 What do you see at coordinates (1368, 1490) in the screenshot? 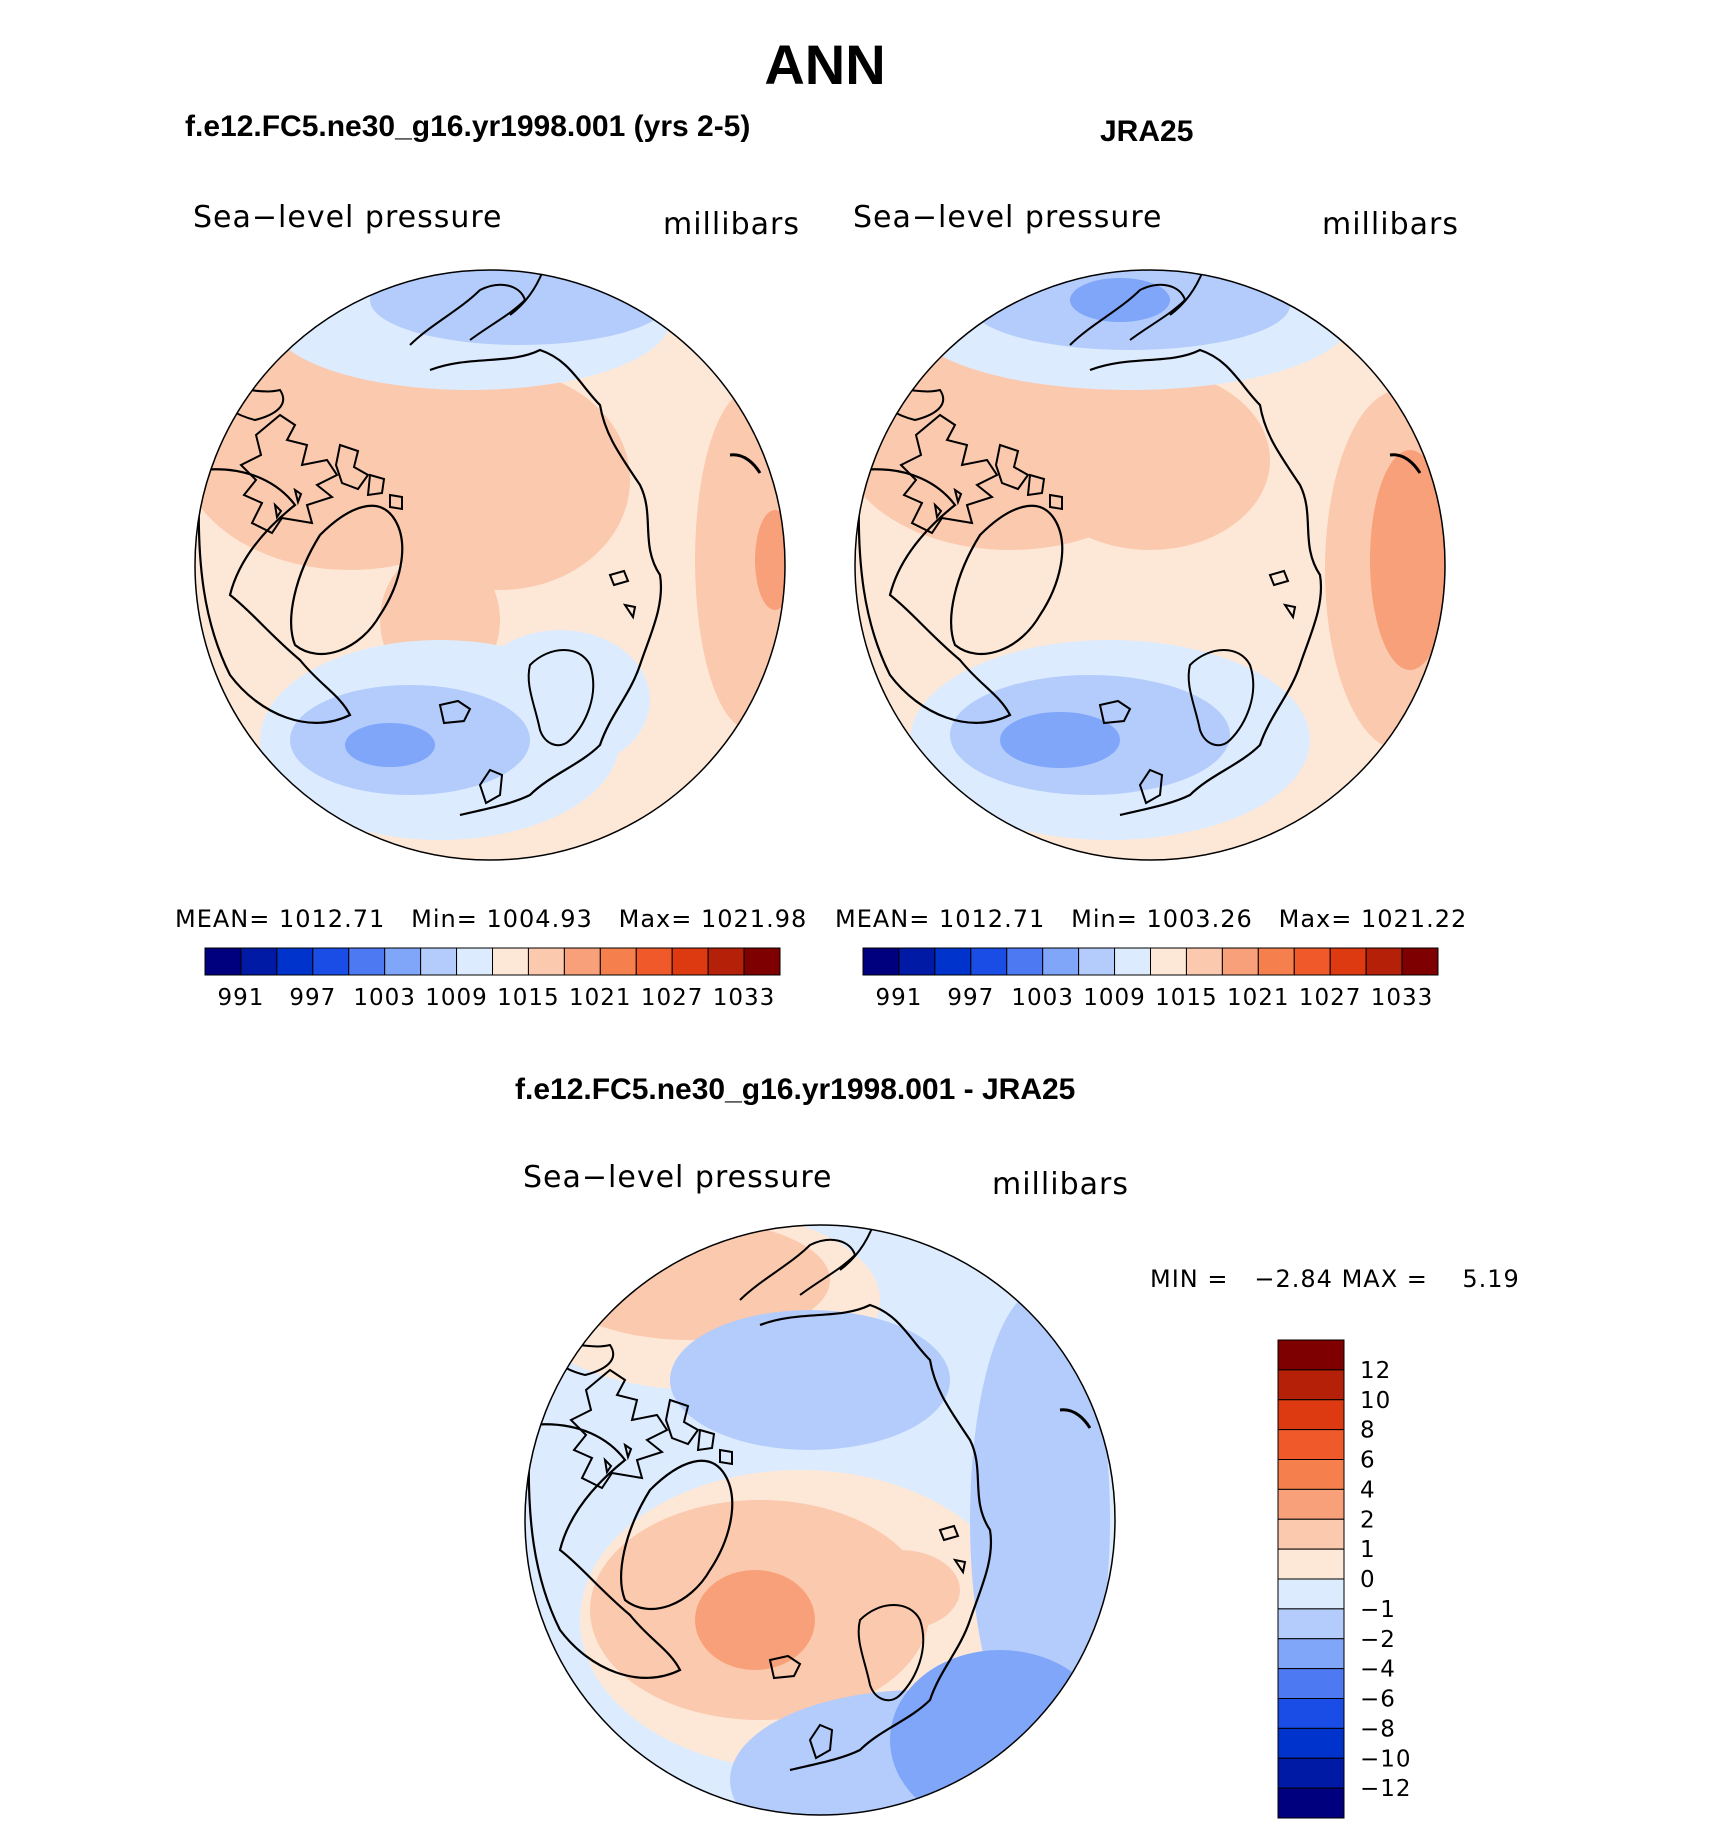
I see `diff-colorbar-tick-label: 4` at bounding box center [1368, 1490].